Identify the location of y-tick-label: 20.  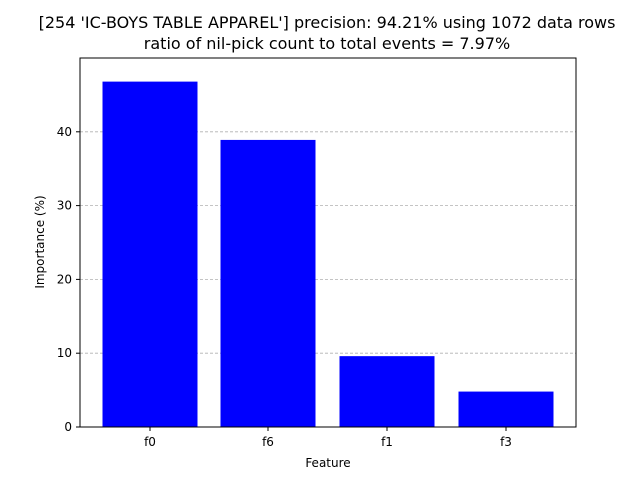
(64, 279).